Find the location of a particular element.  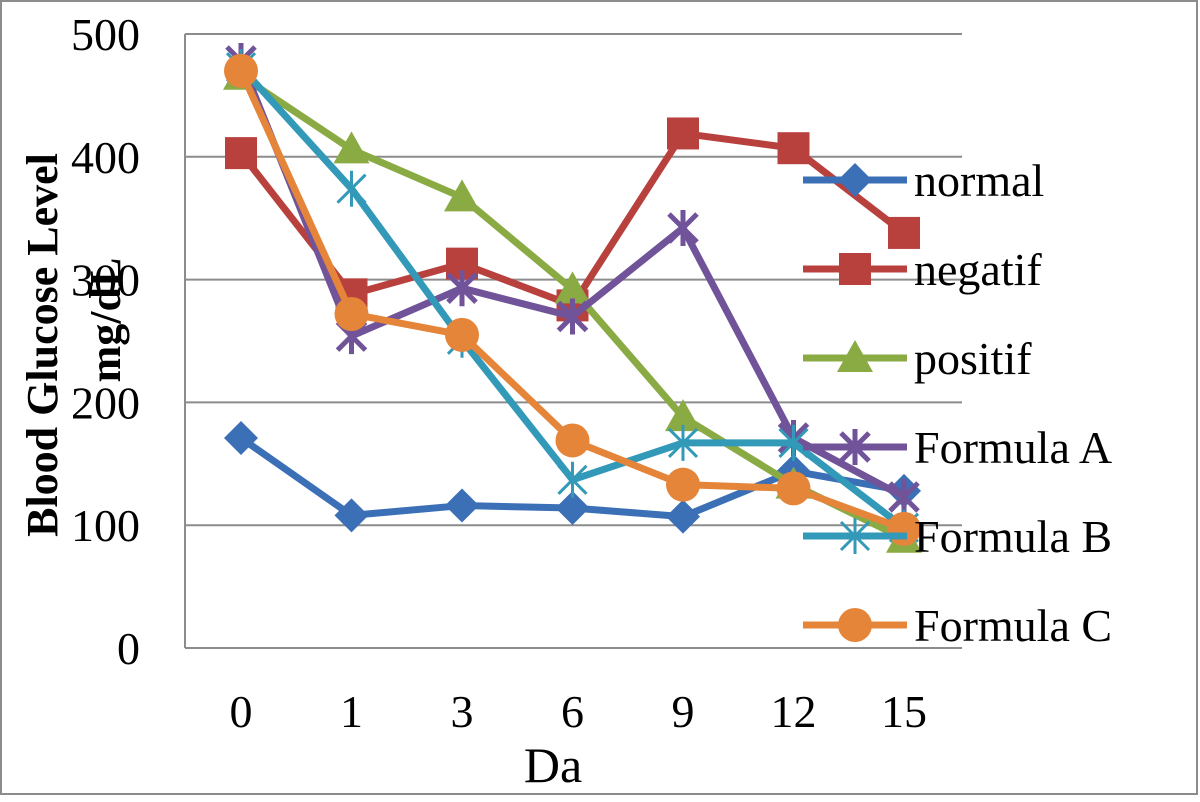

legend-item-formula-a: Formula A is located at coordinates (957, 447).